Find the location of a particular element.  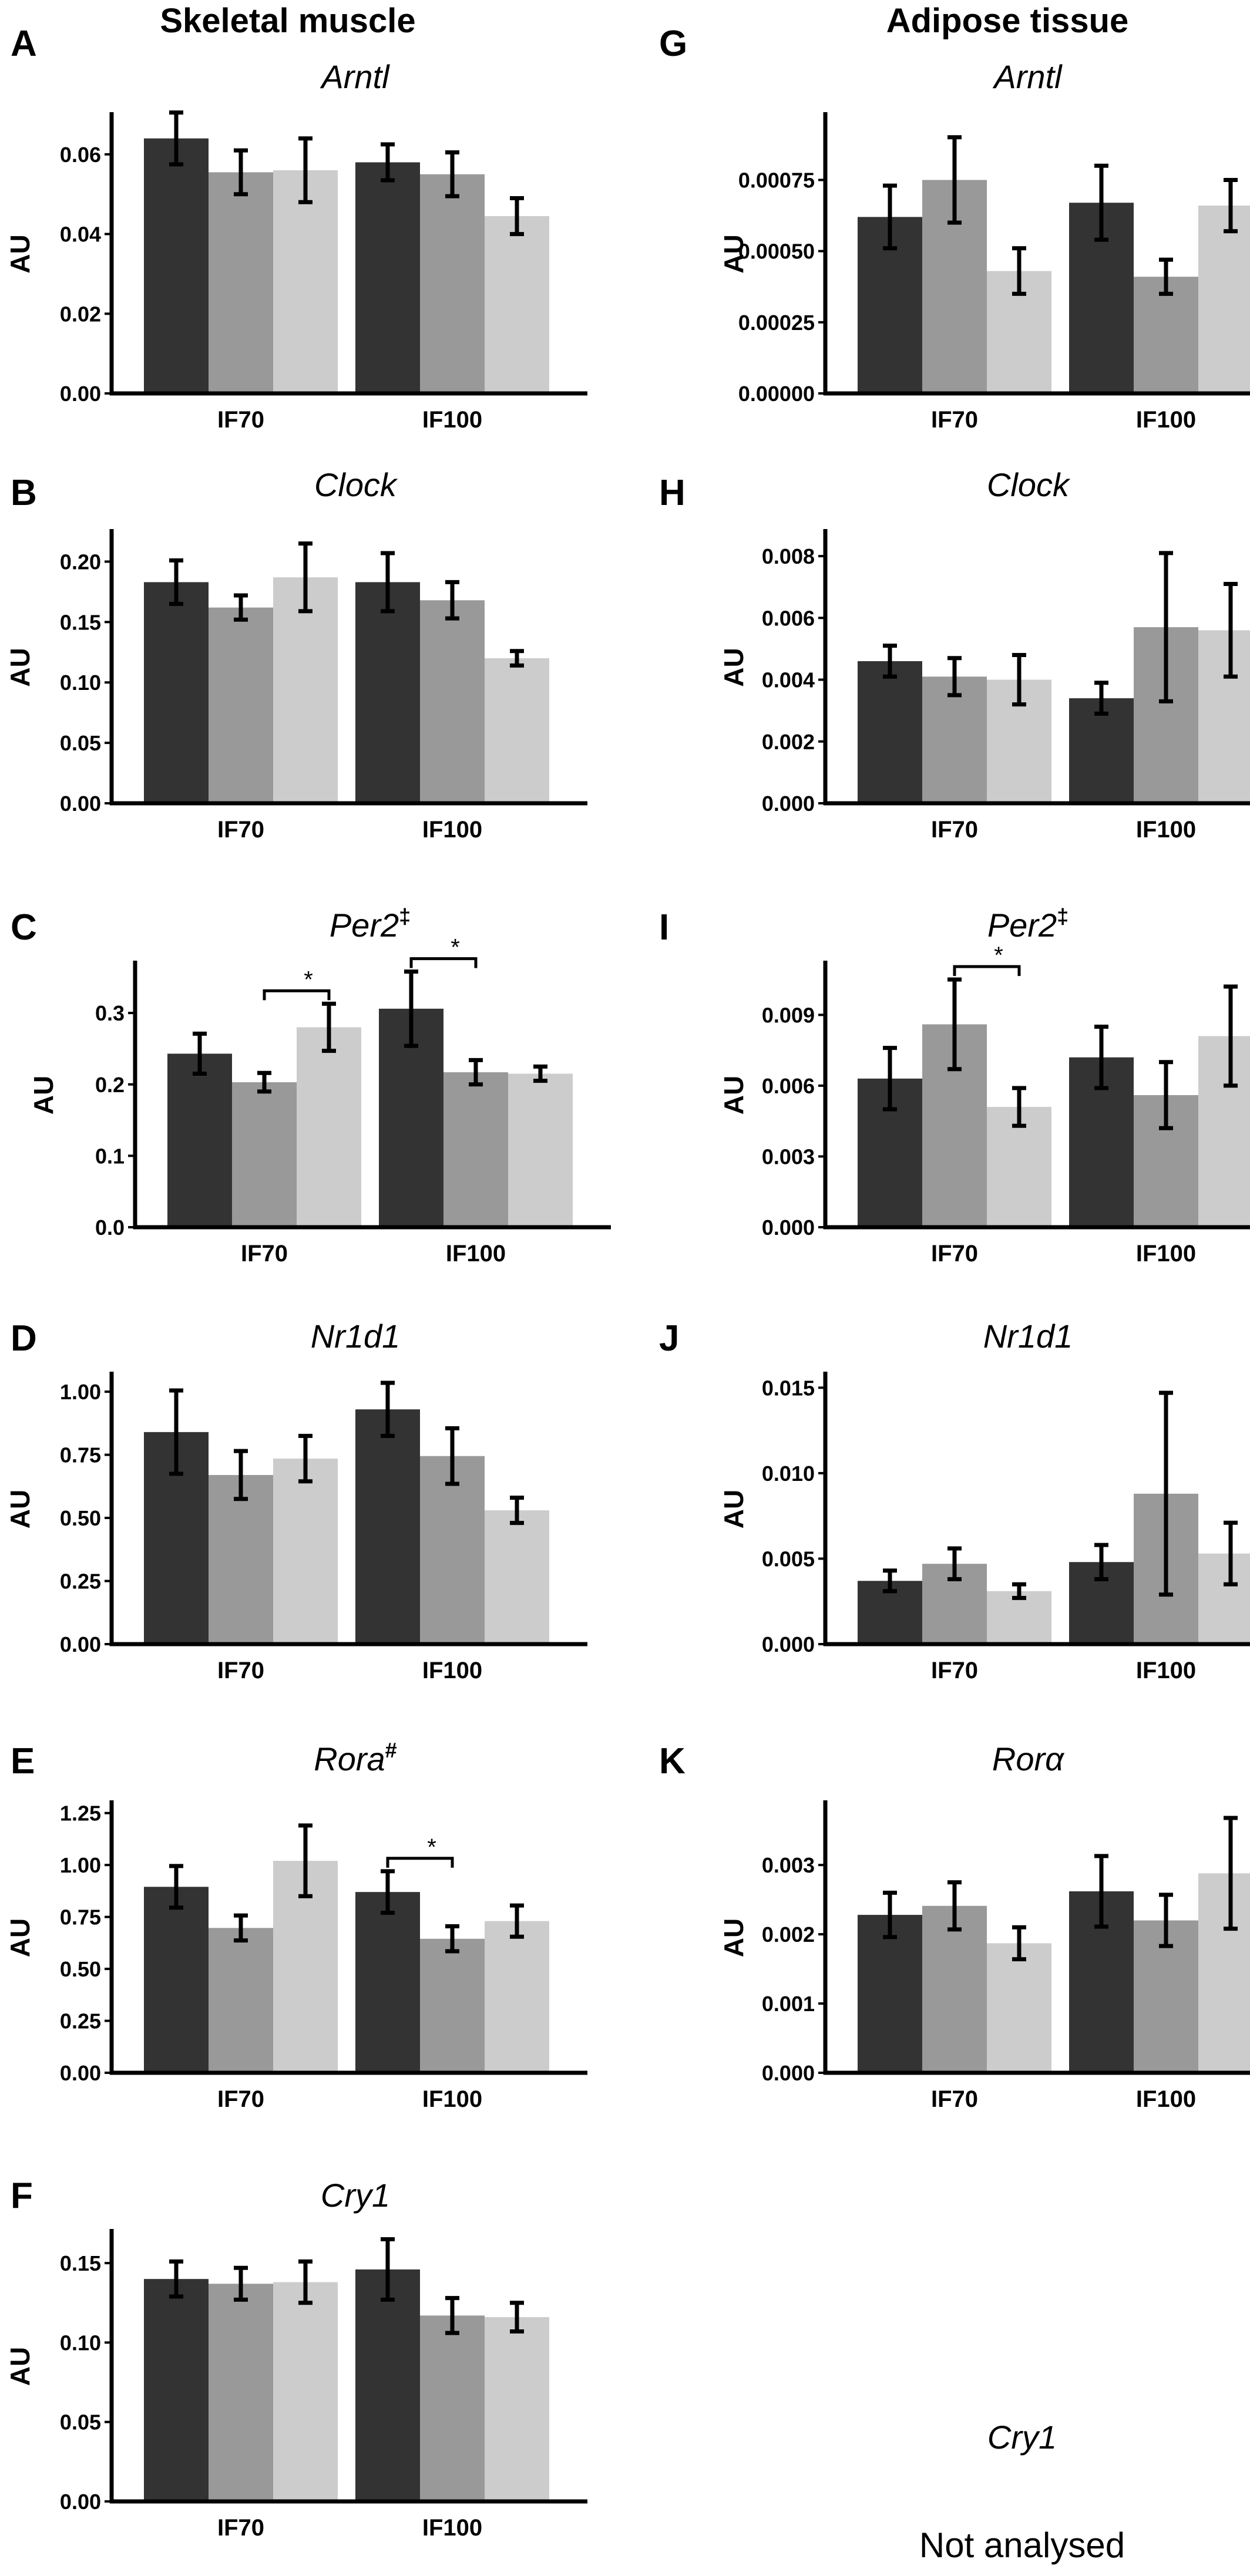

panel-f: F Cry1 AU 0.00 0.05 0.10 0.15 IF70 IF100 is located at coordinates (296, 2358).